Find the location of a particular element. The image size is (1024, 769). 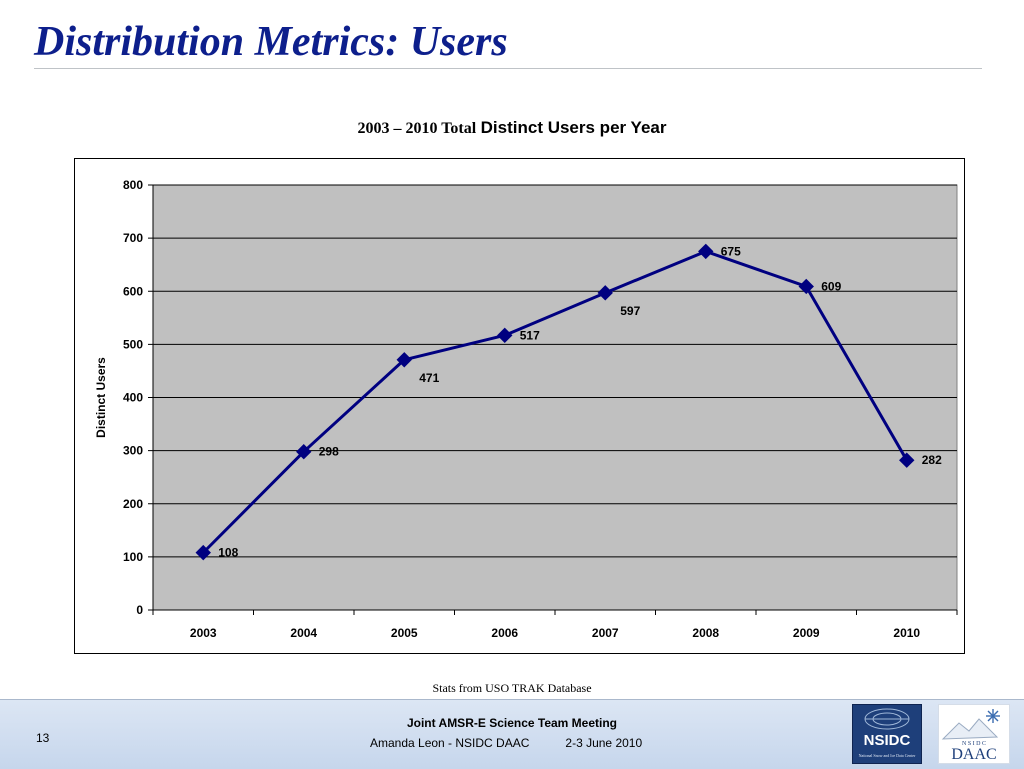

y-tick-label: 300 is located at coordinates (133, 451).